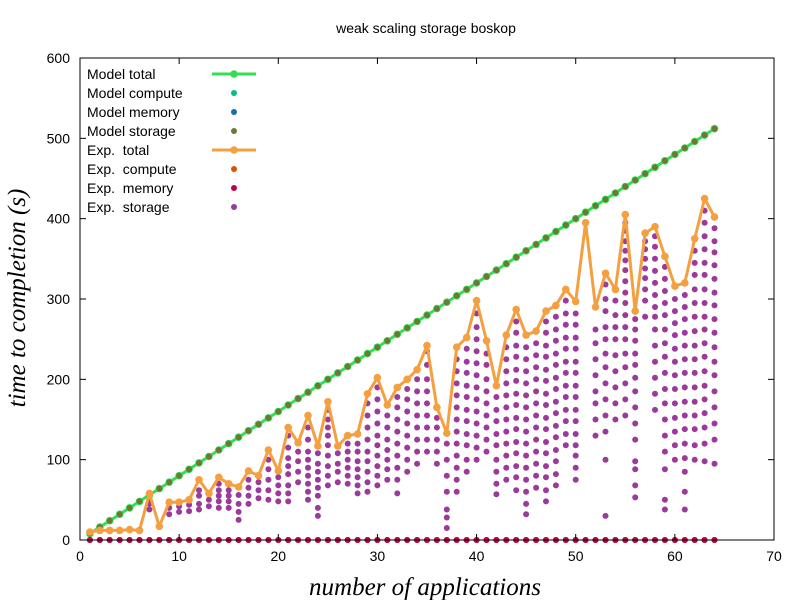  What do you see at coordinates (133, 112) in the screenshot?
I see `legend-label-model-memory: Model memory` at bounding box center [133, 112].